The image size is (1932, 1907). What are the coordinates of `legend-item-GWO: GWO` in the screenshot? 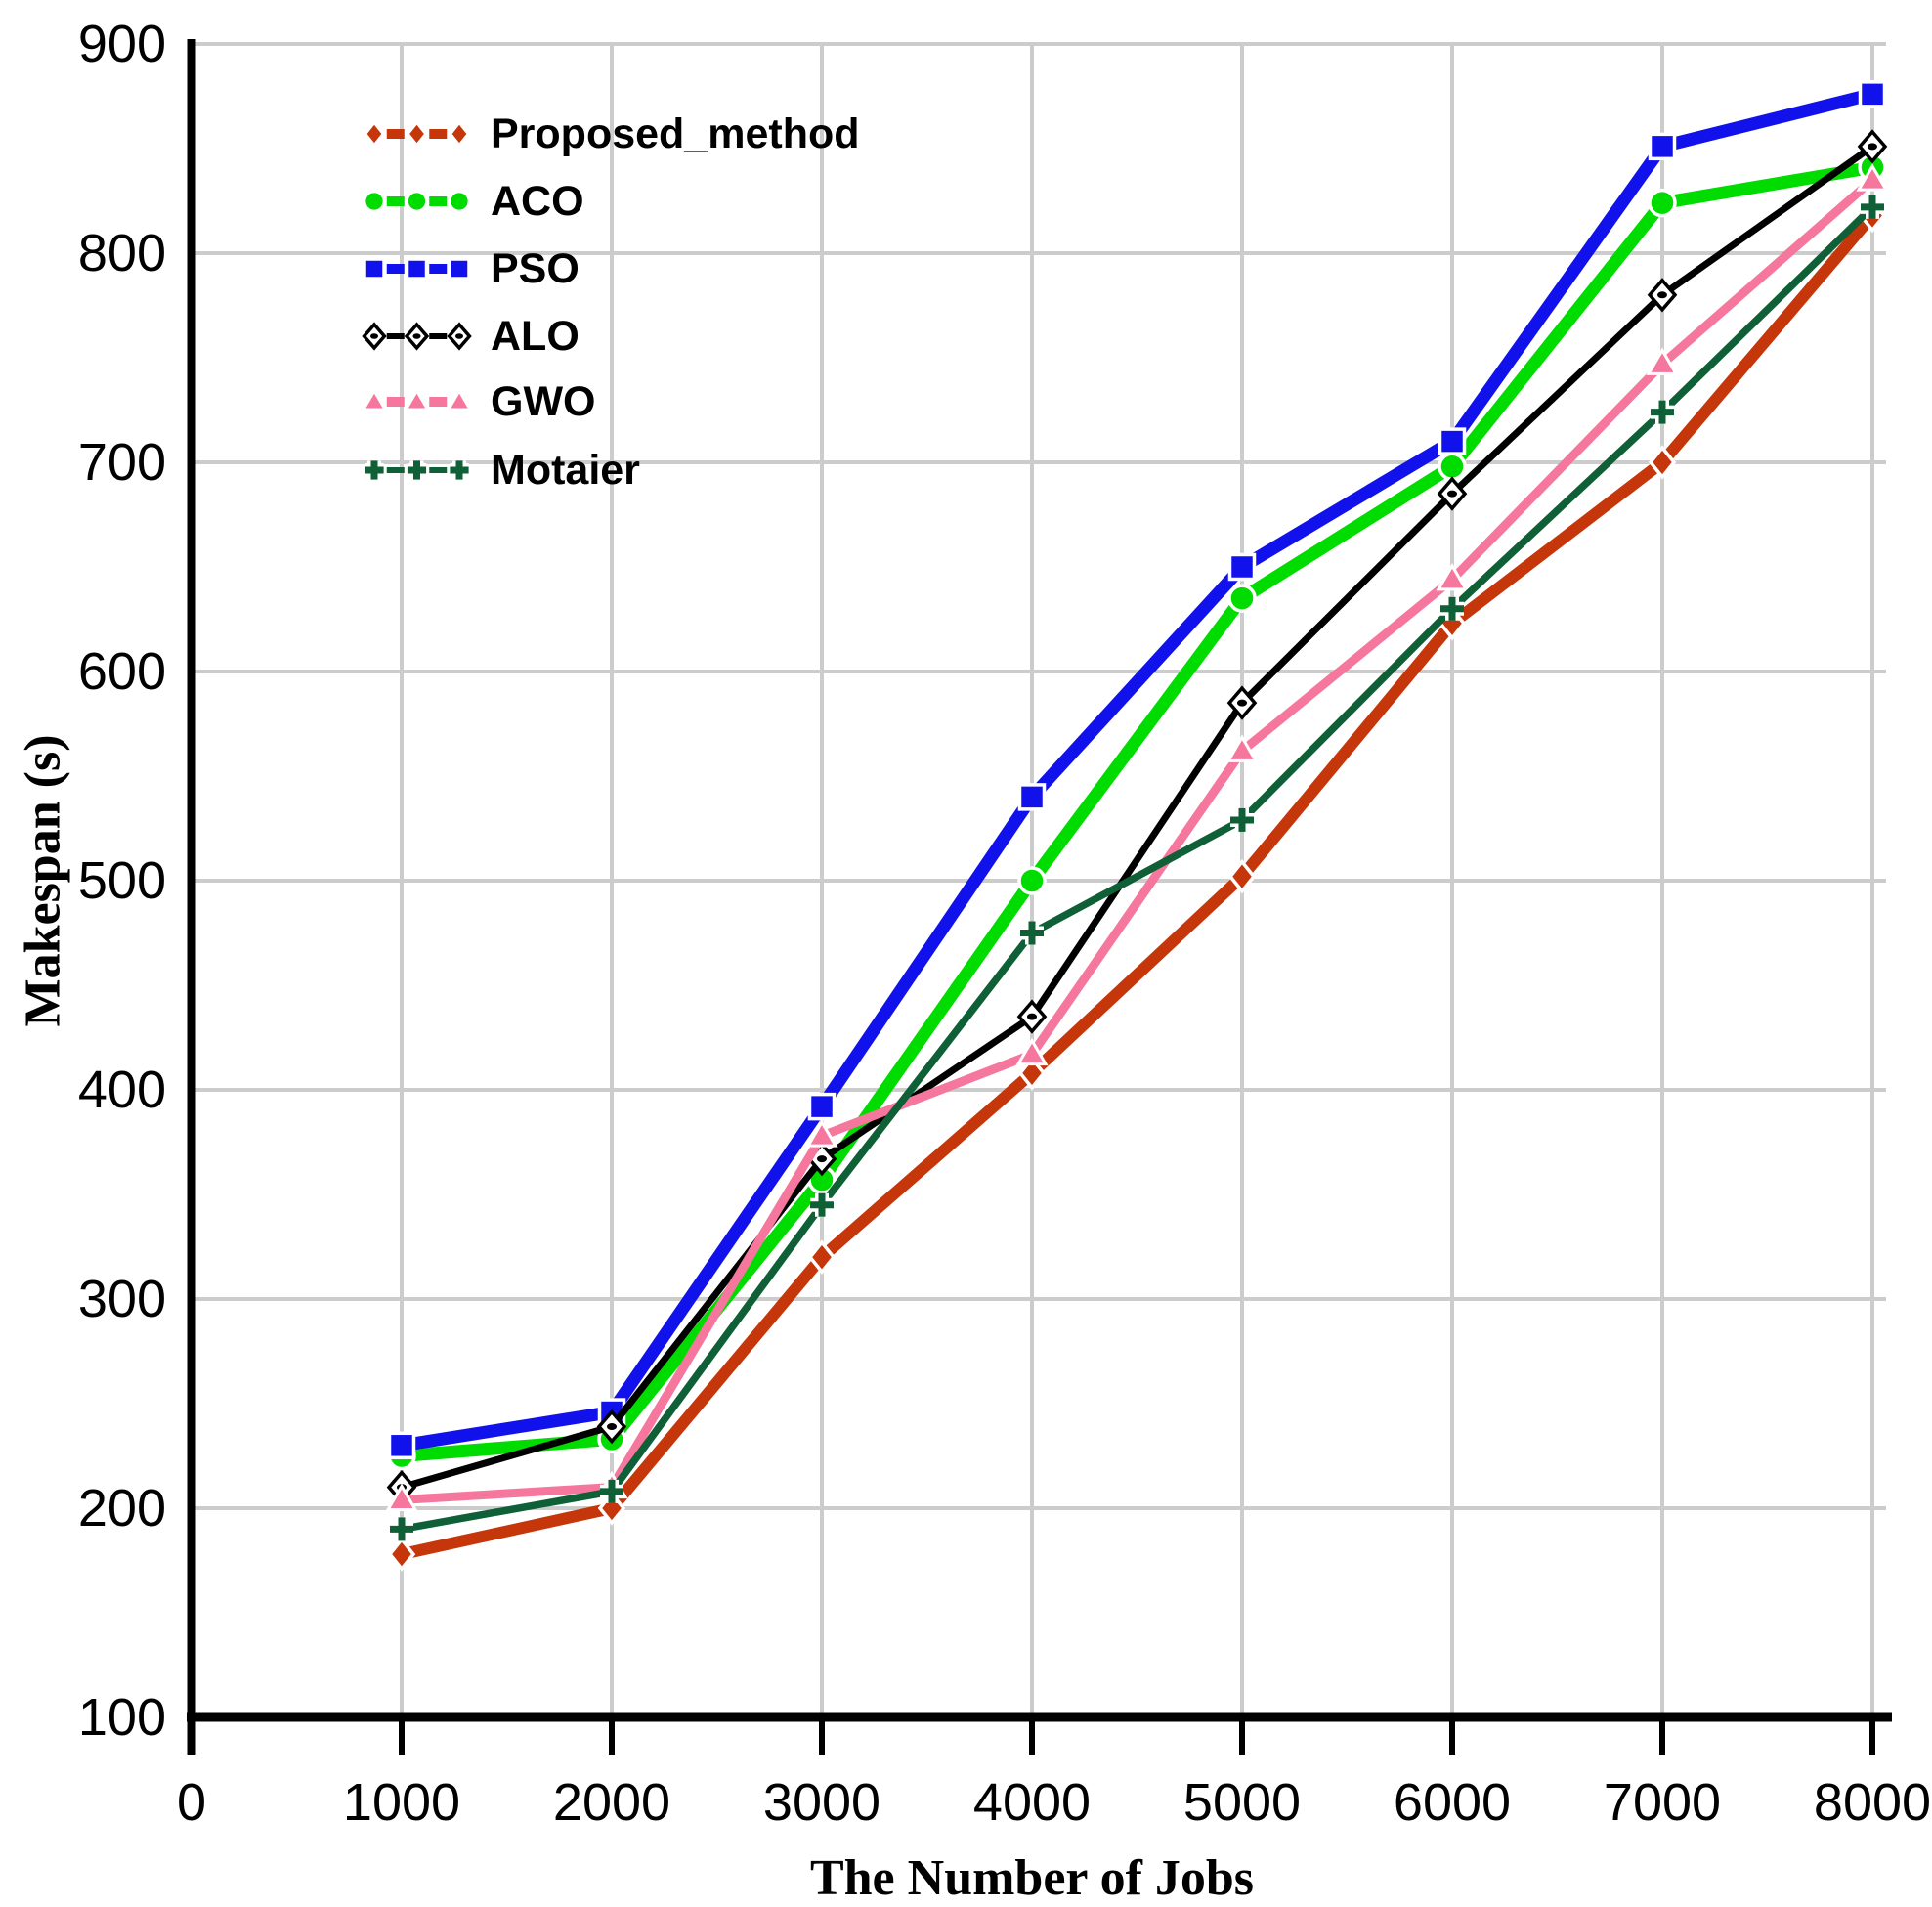 It's located at (478, 401).